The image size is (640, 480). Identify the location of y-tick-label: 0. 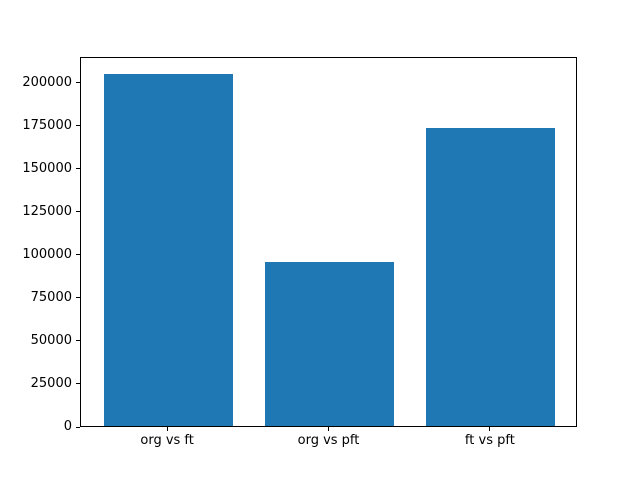
(67, 426).